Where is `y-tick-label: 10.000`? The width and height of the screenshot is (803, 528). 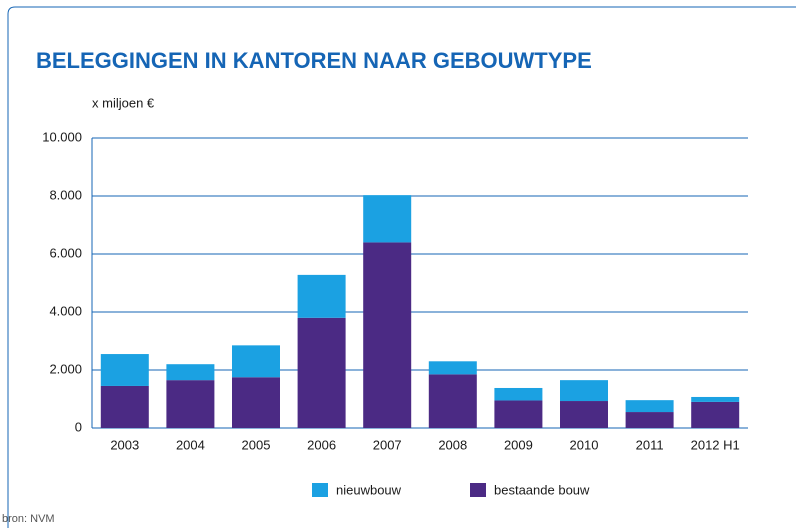 y-tick-label: 10.000 is located at coordinates (62, 136).